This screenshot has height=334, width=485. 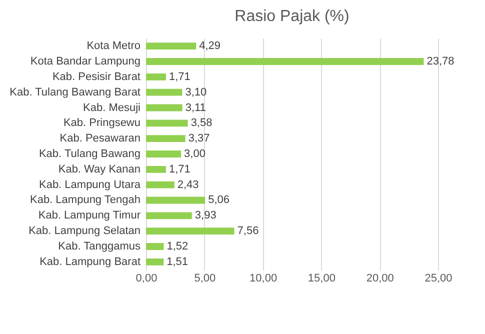 I want to click on y-tick-label: Kab. Way Kanan, so click(x=99, y=169).